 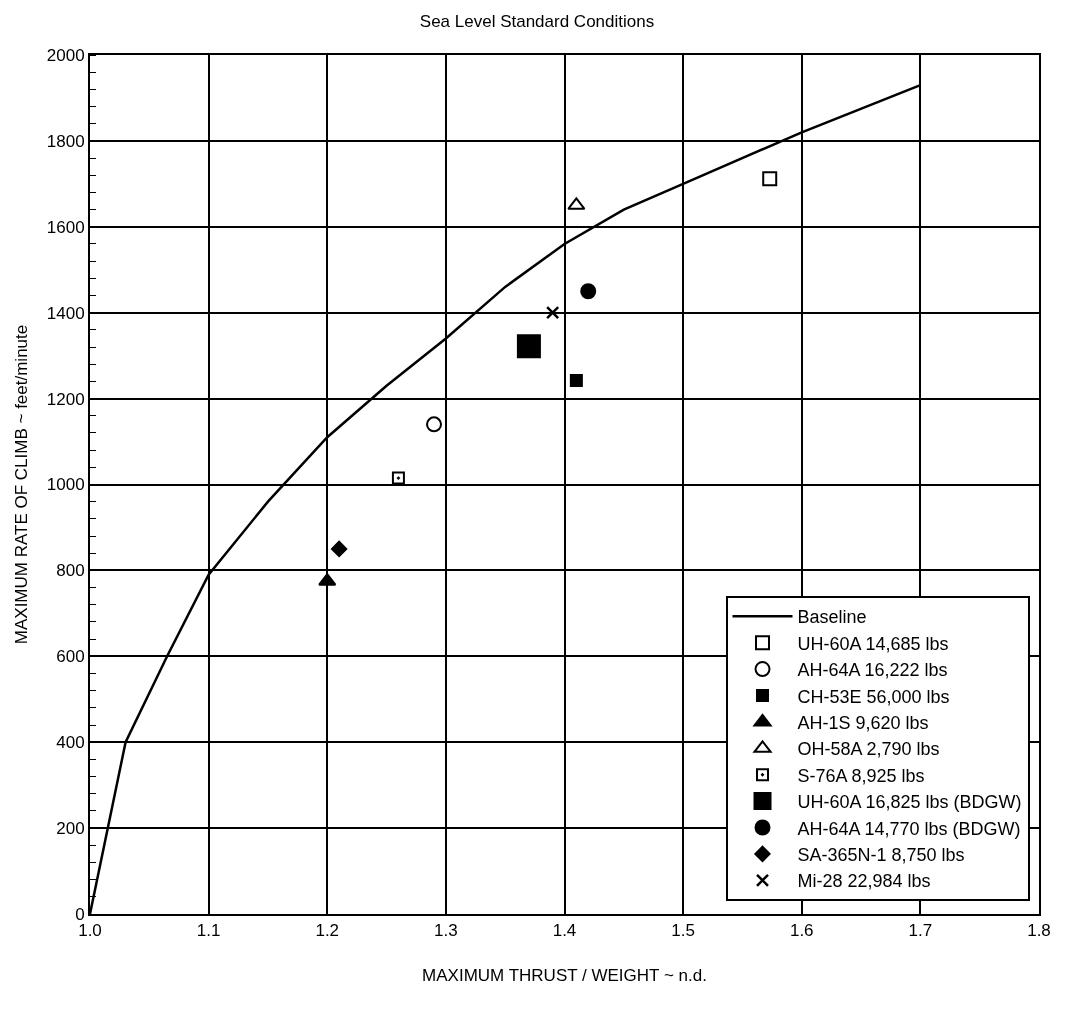 I want to click on y-tick-label: 0, so click(x=80, y=914).